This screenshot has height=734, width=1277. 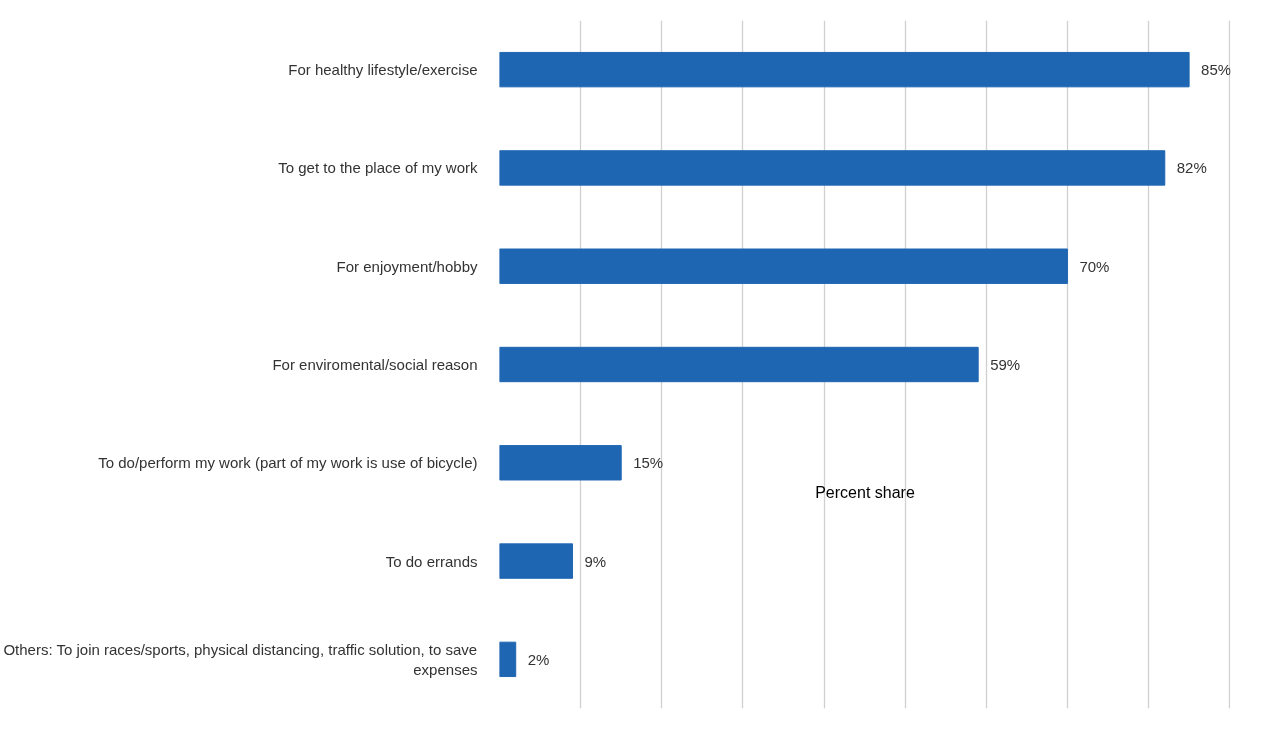 I want to click on data-label: 2%, so click(x=538, y=659).